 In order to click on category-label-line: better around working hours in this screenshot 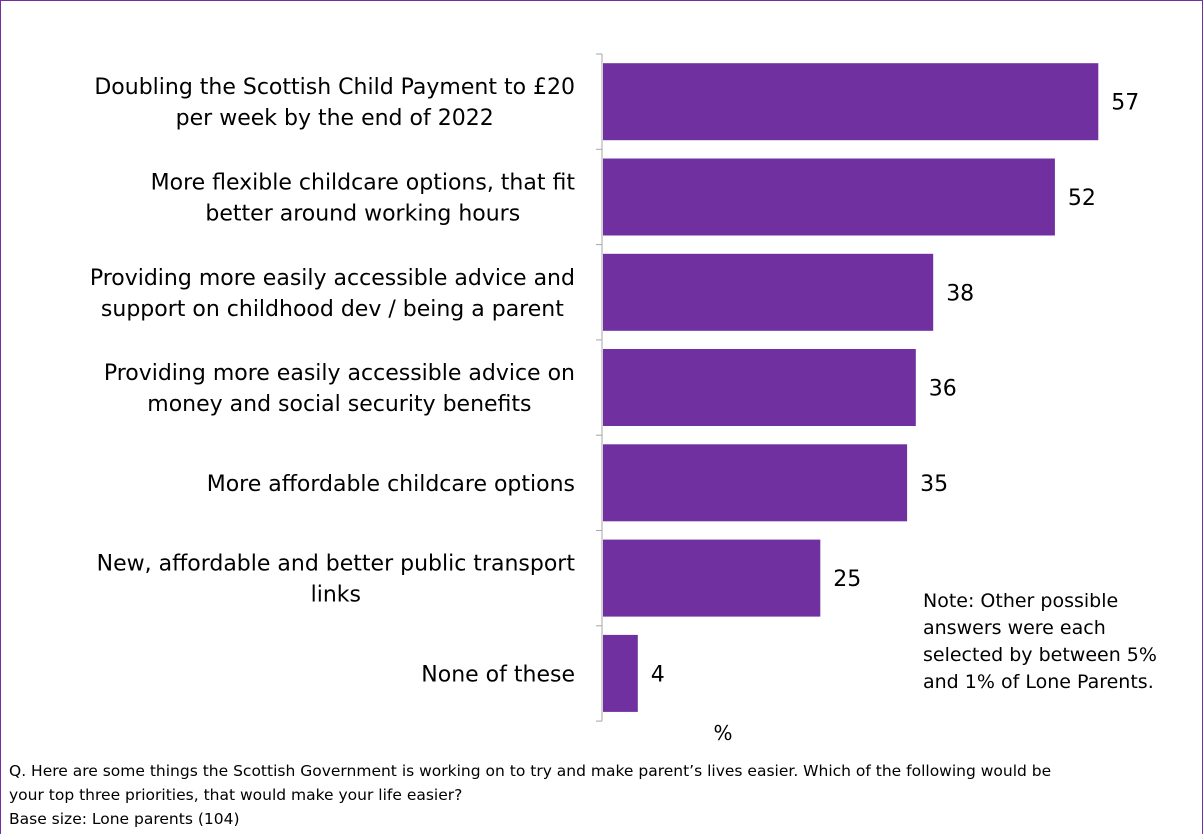, I will do `click(362, 214)`.